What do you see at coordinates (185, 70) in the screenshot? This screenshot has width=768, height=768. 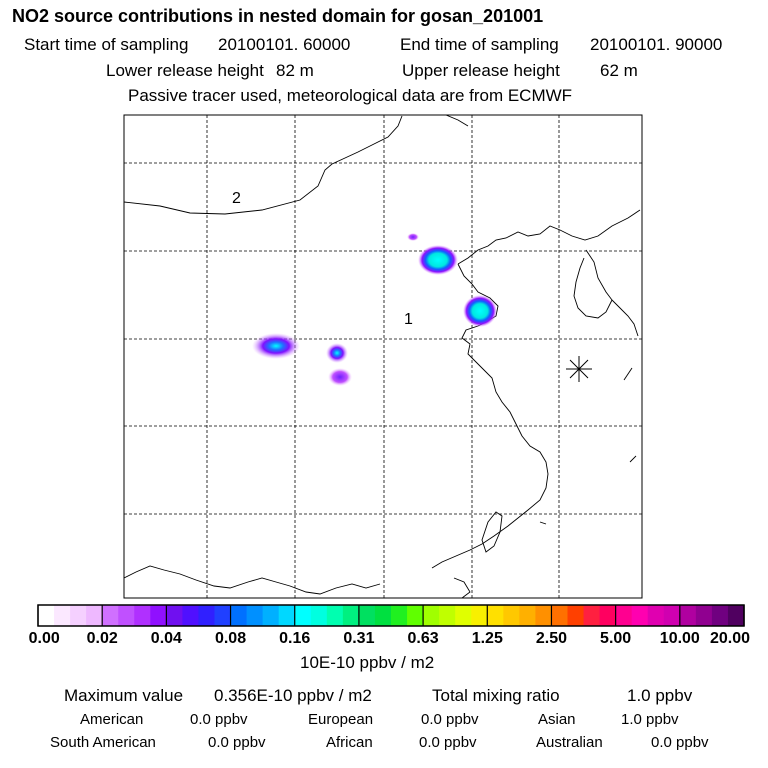 I see `lower-release-label: Lower release height` at bounding box center [185, 70].